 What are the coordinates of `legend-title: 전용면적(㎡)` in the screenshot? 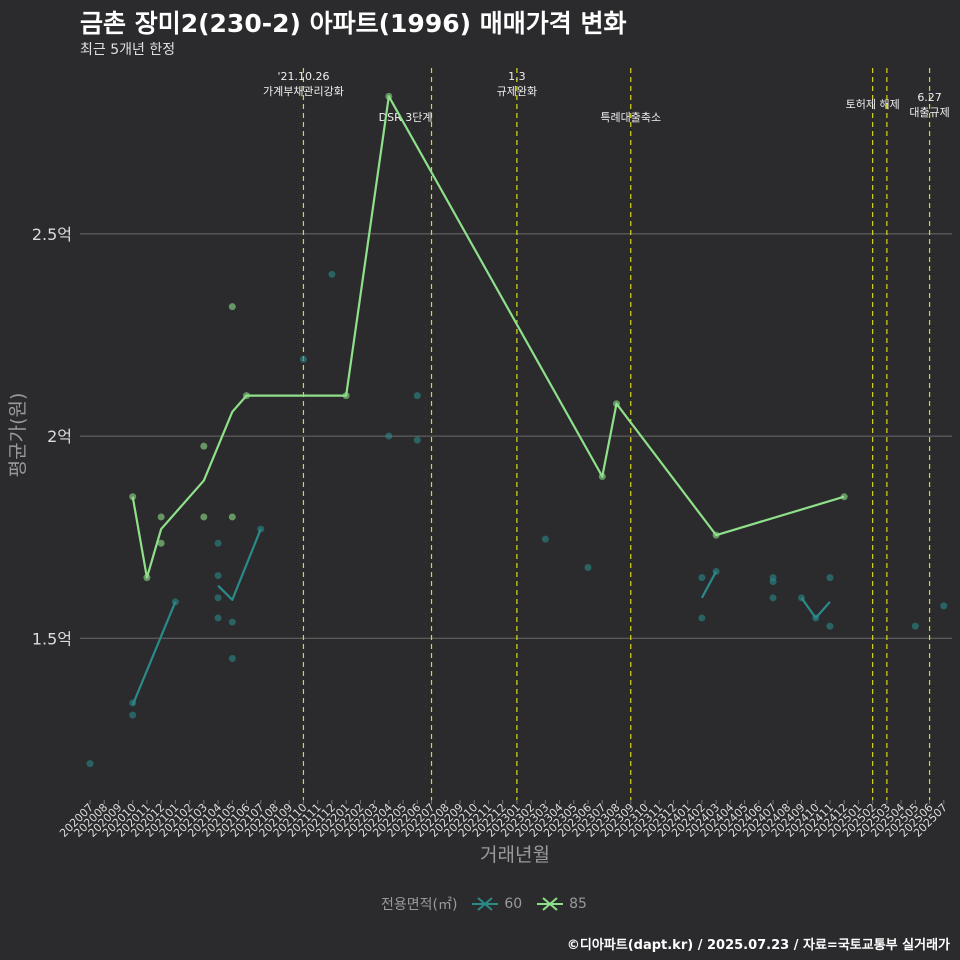 It's located at (419, 905).